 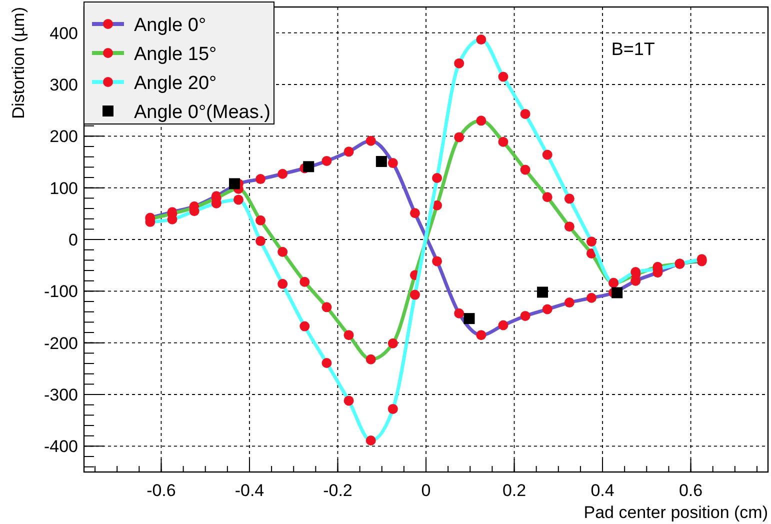 What do you see at coordinates (61, 343) in the screenshot?
I see `y-tick-label: -200` at bounding box center [61, 343].